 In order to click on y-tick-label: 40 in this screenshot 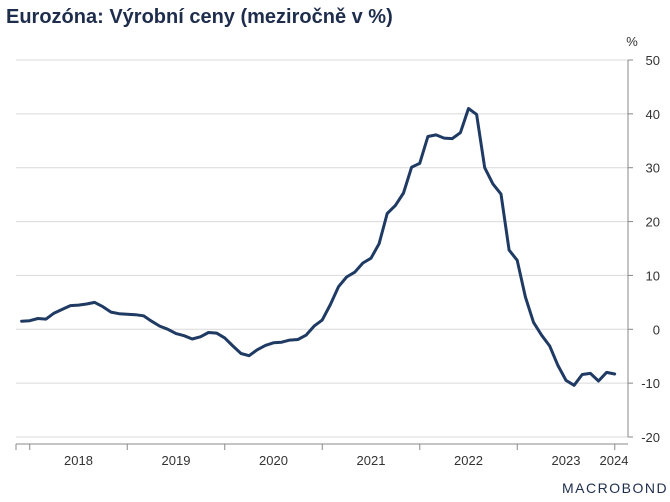, I will do `click(653, 114)`.